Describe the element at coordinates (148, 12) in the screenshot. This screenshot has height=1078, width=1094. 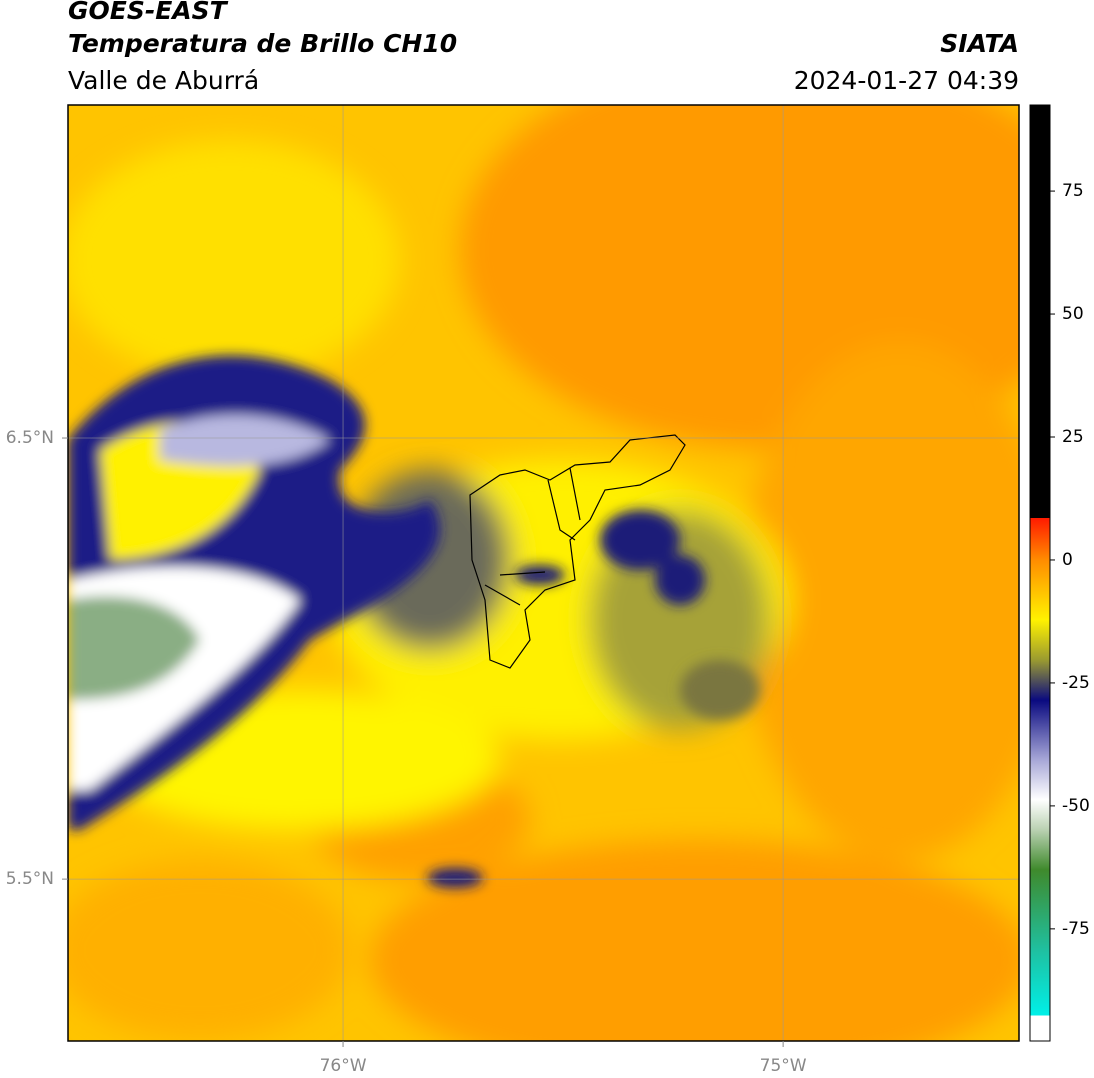
I see `title: GOES-EAST` at that location.